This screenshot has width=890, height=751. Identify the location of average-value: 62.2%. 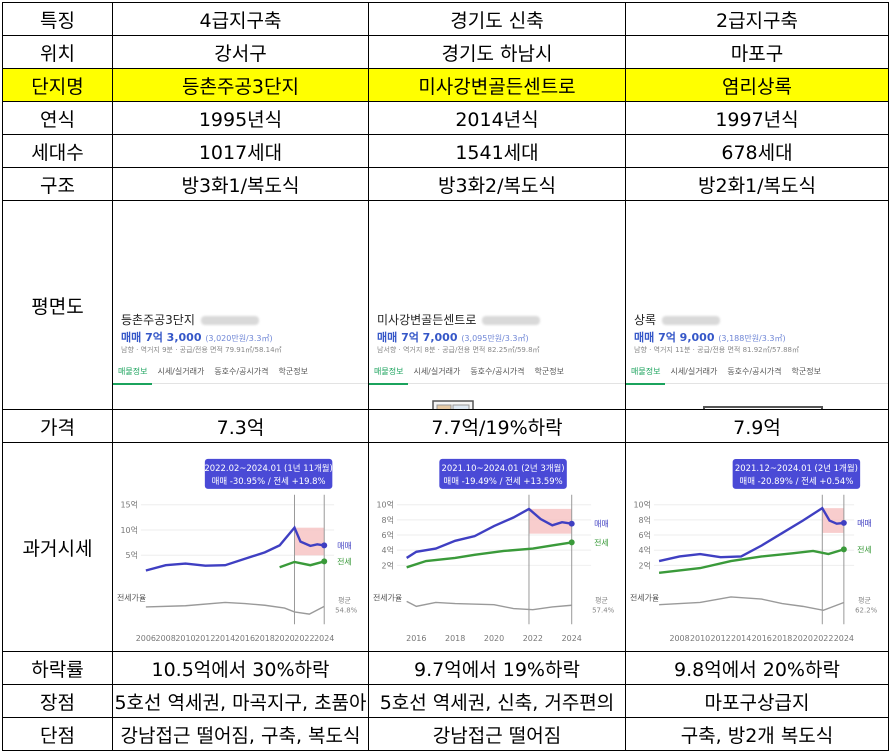
(866, 610).